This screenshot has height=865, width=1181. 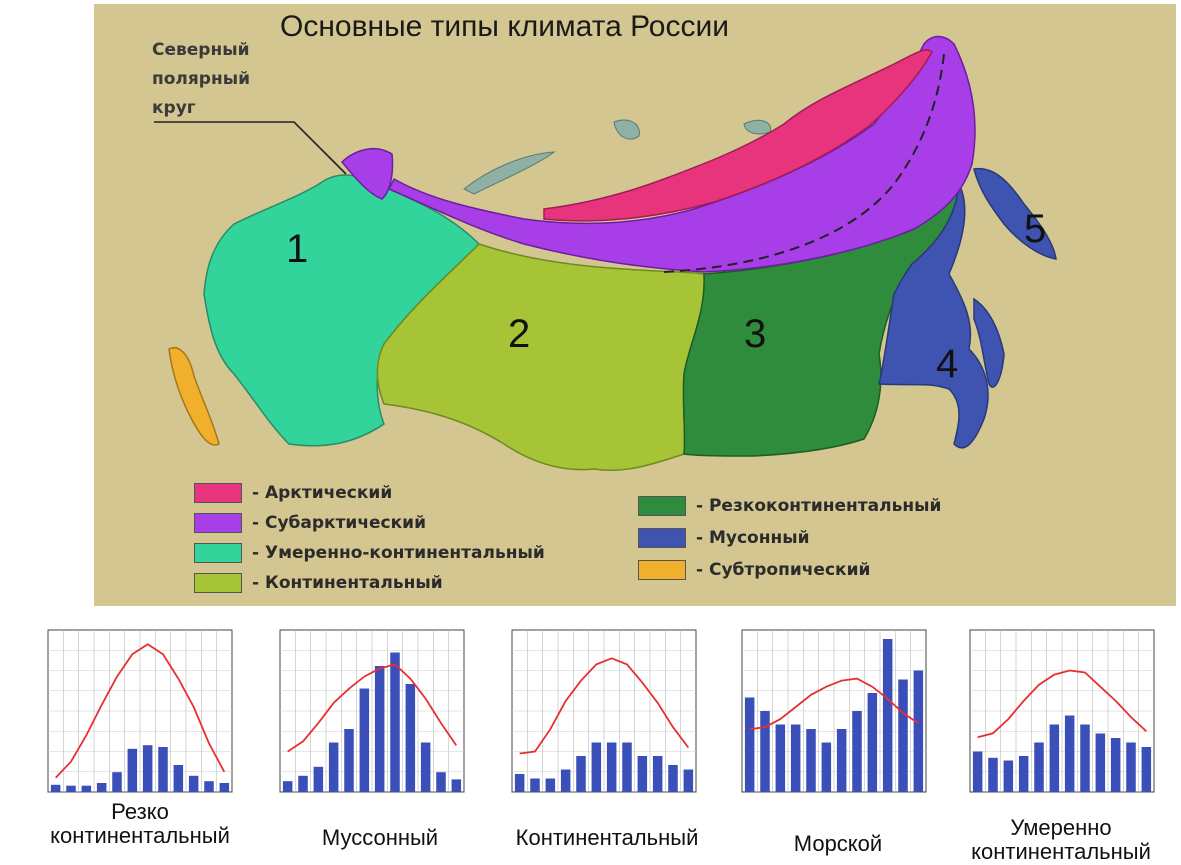 What do you see at coordinates (724, 538) in the screenshot?
I see `legend-item-monsoon: - Мусонный` at bounding box center [724, 538].